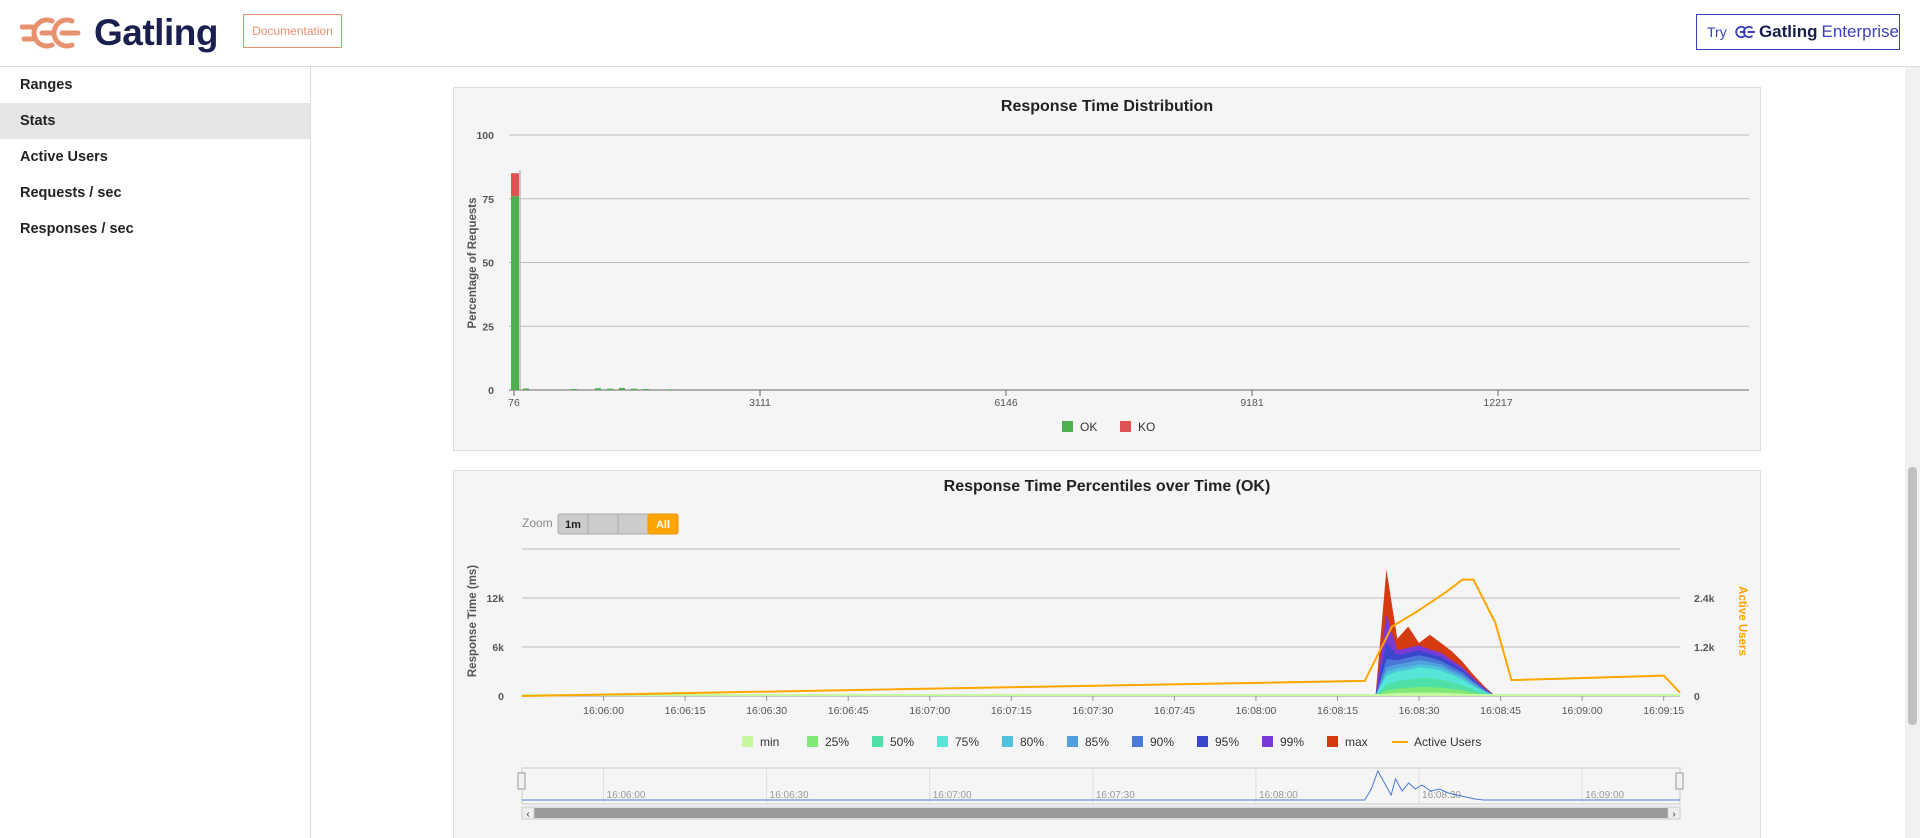  Describe the element at coordinates (473, 621) in the screenshot. I see `y-axis-label: Response Time (ms)` at that location.